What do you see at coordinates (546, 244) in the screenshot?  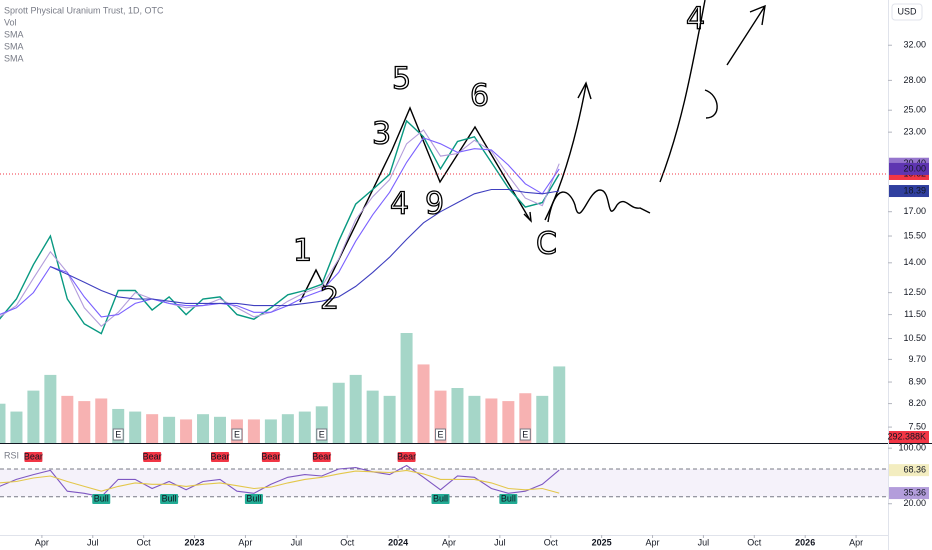 I see `hand-annotation: C` at bounding box center [546, 244].